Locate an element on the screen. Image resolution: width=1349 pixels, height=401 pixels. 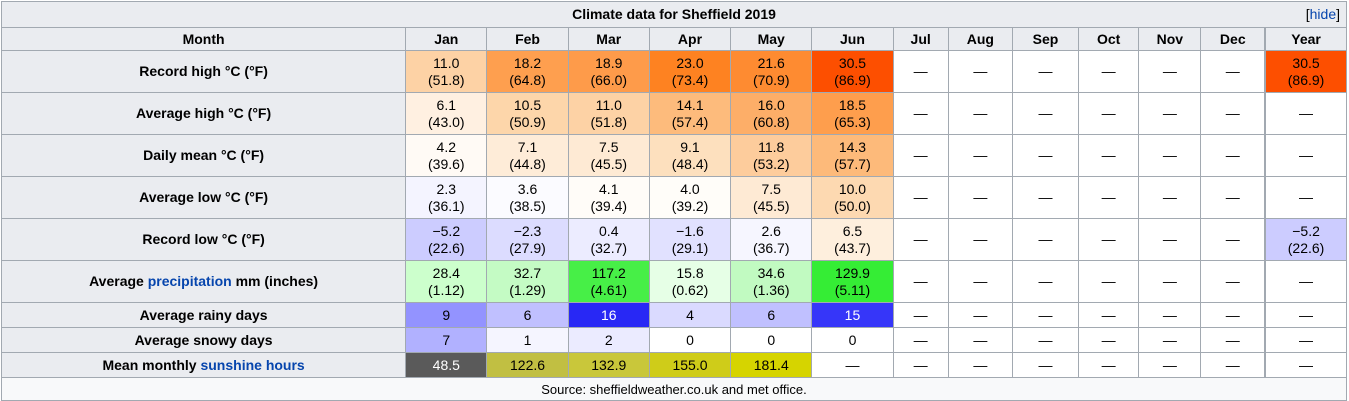
celsius-value: 23.0 is located at coordinates (690, 62).